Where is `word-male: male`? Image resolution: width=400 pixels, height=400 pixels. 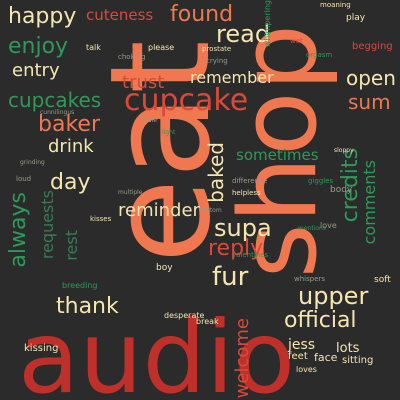
word-male: male is located at coordinates (149, 120).